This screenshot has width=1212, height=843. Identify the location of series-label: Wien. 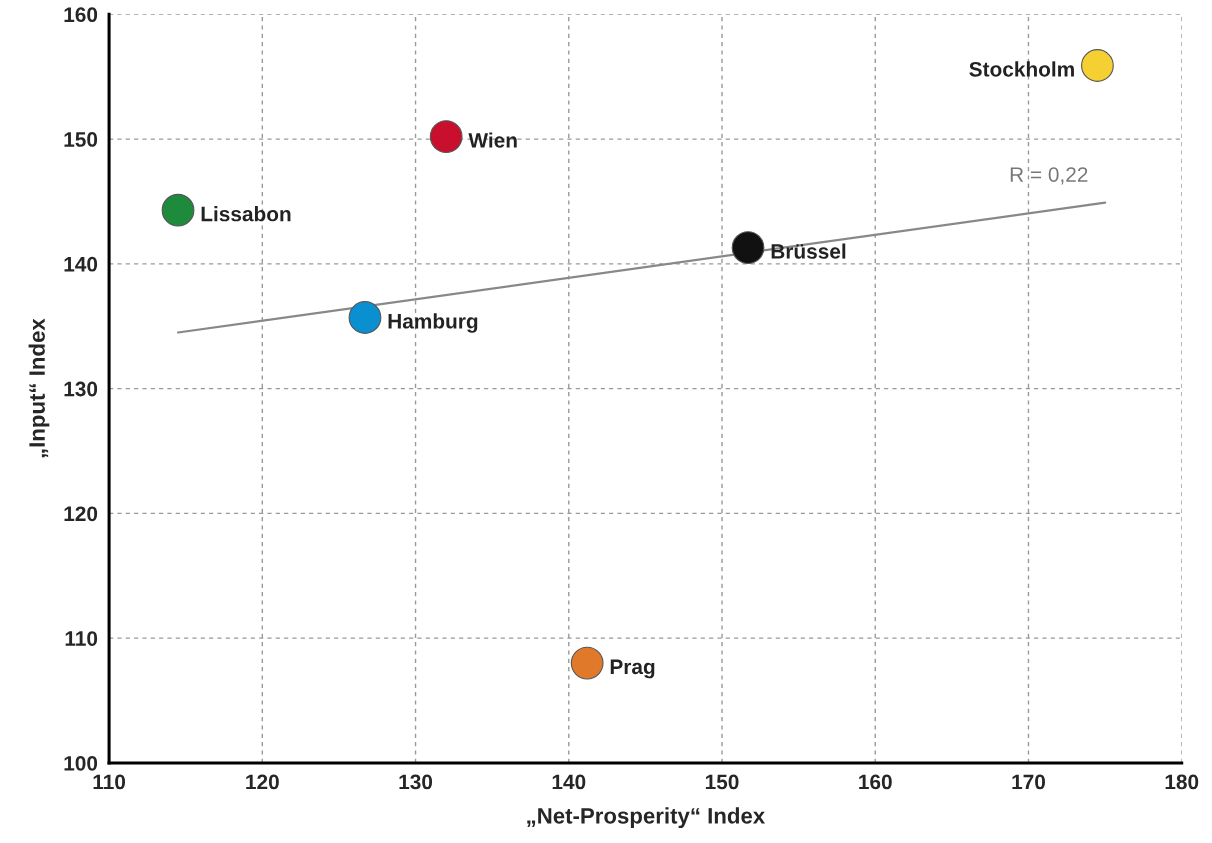
(492, 140).